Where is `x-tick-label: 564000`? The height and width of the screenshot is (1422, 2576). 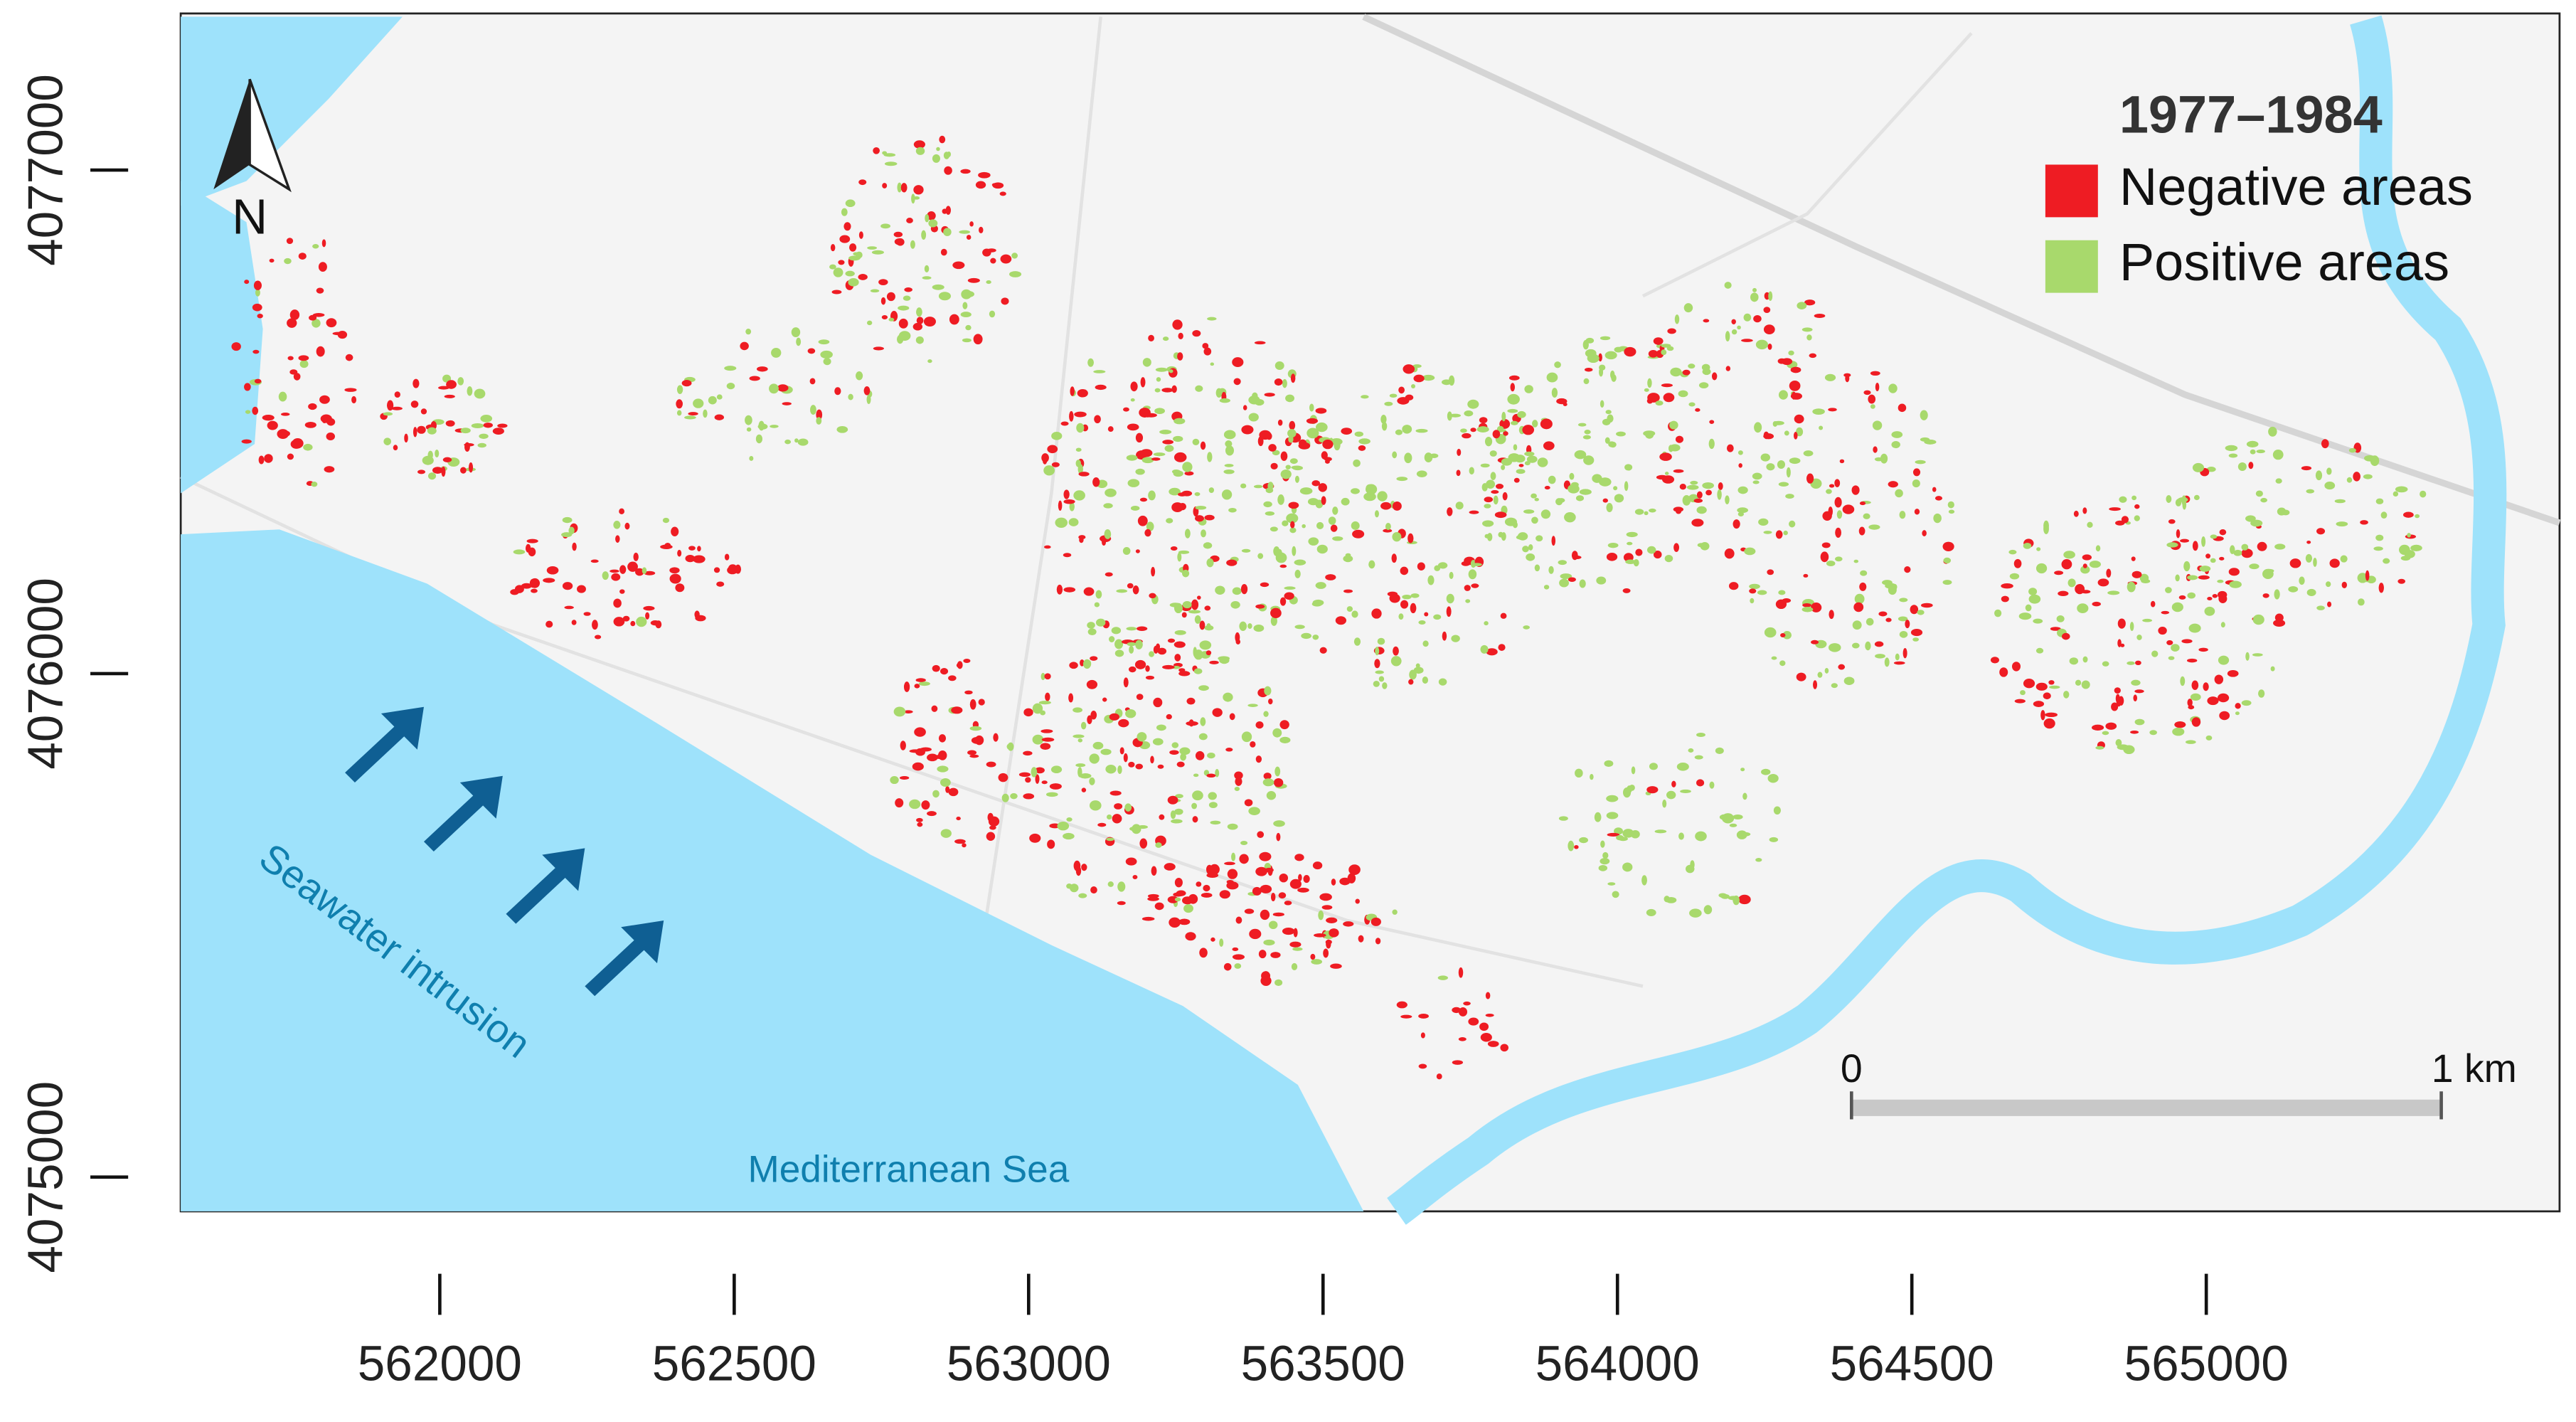
x-tick-label: 564000 is located at coordinates (1618, 1363).